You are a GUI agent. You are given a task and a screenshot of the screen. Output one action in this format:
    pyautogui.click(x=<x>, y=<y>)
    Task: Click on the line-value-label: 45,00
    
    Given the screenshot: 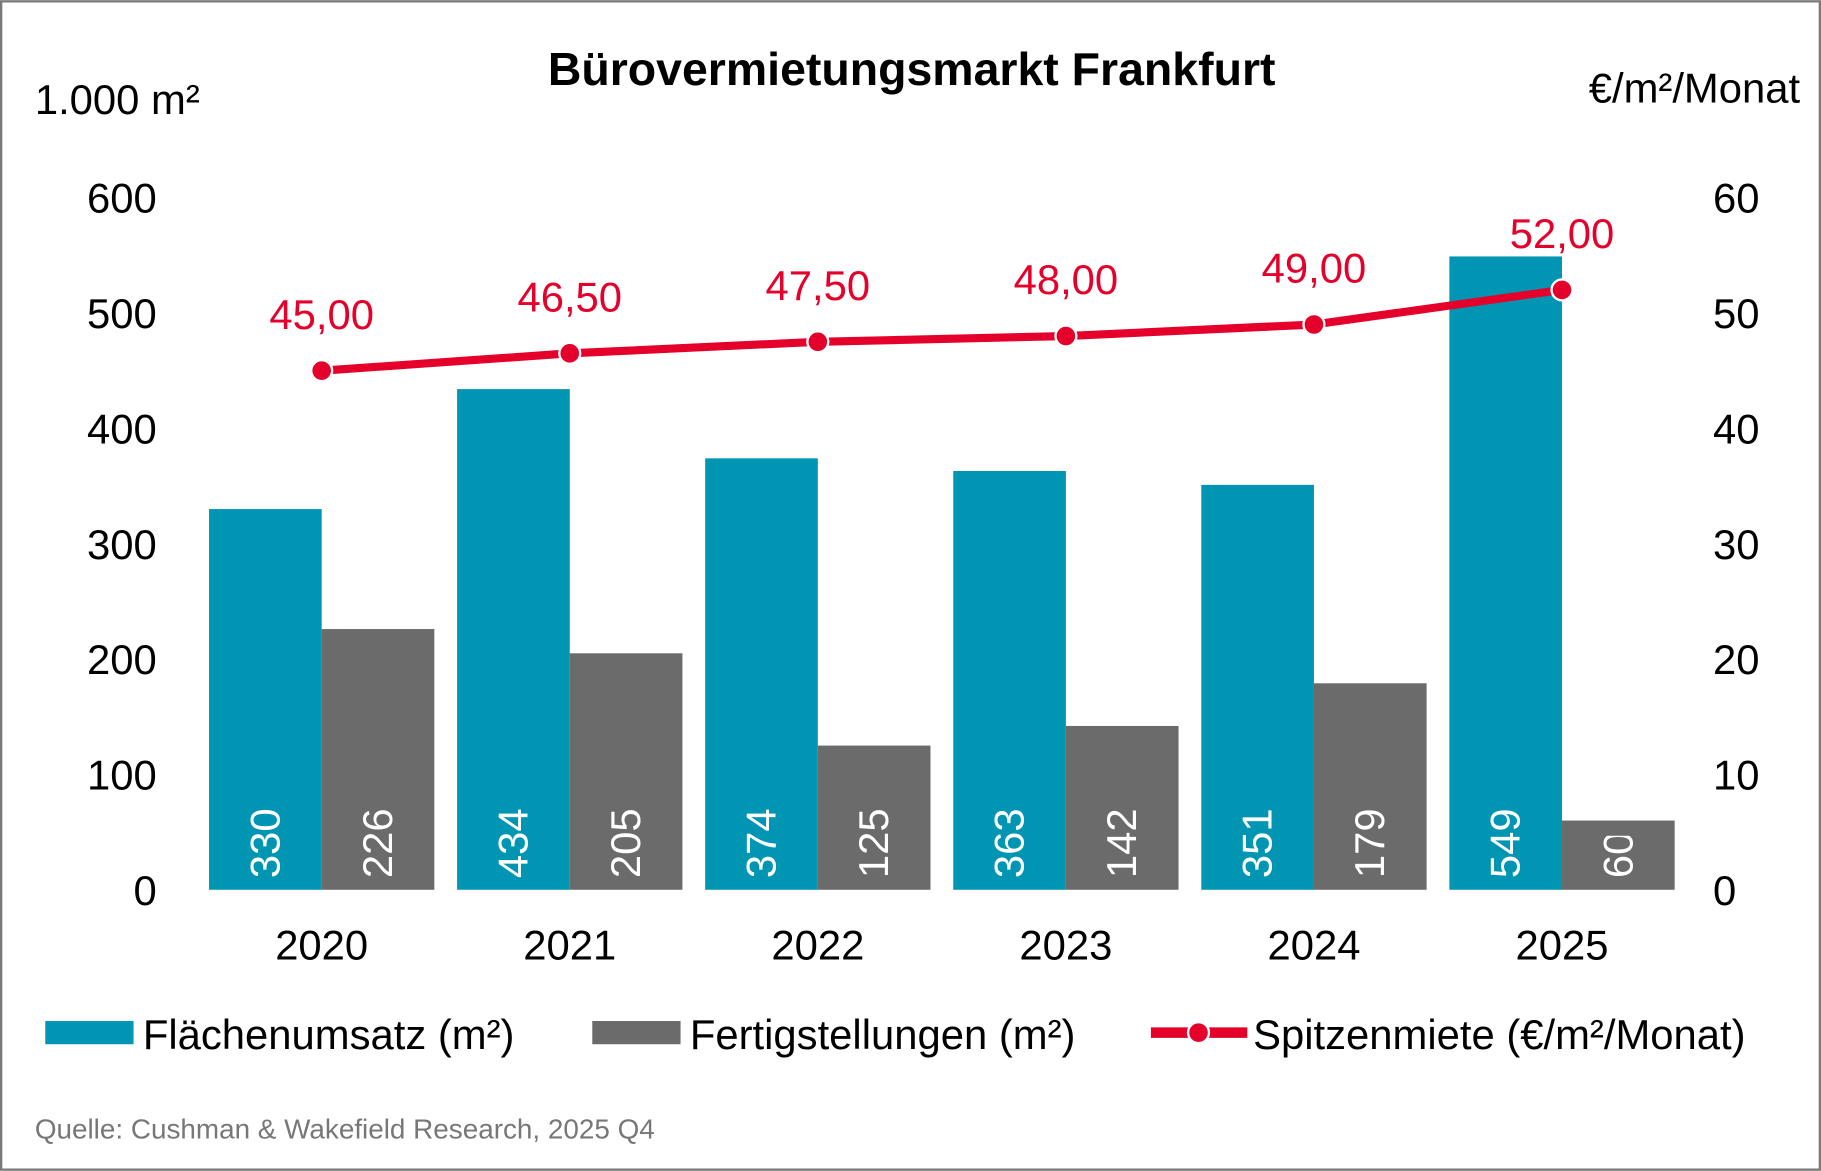 What is the action you would take?
    pyautogui.click(x=321, y=314)
    